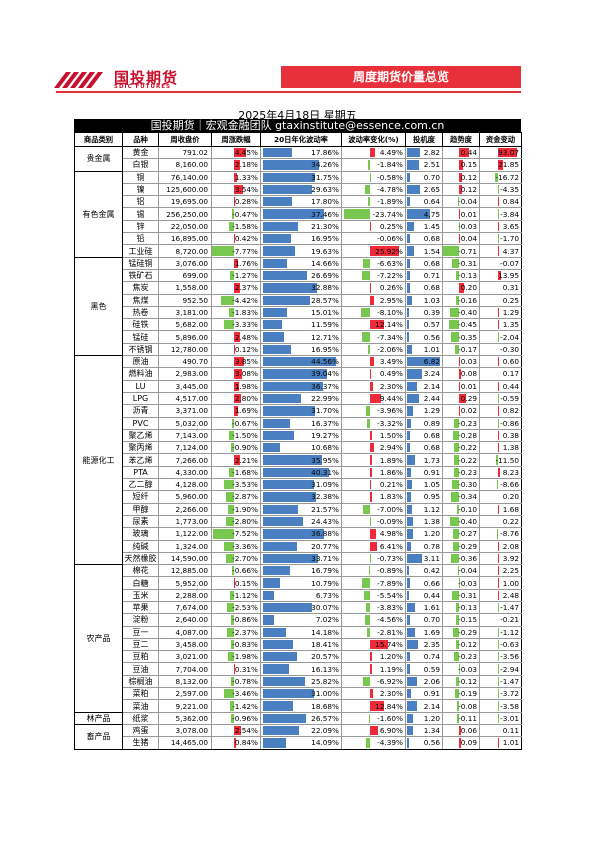  What do you see at coordinates (245, 534) in the screenshot?
I see `chg-value: -7.52%` at bounding box center [245, 534].